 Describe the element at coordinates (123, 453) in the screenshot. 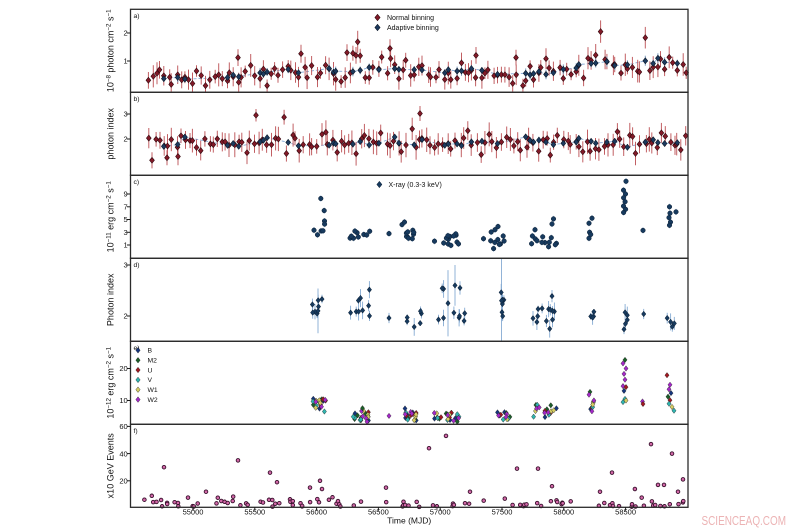

I see `svg-text: 40` at that location.